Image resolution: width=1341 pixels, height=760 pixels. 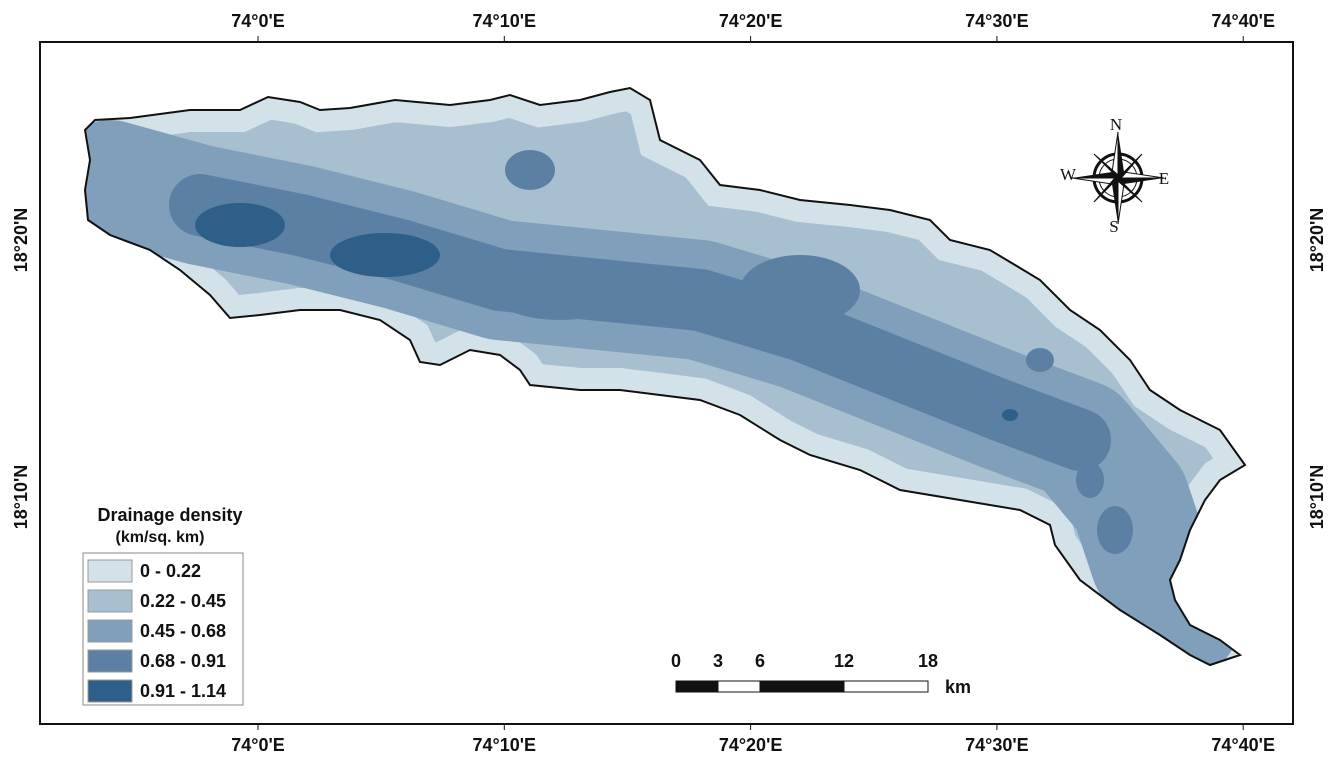 What do you see at coordinates (928, 661) in the screenshot?
I see `scale-label: 18` at bounding box center [928, 661].